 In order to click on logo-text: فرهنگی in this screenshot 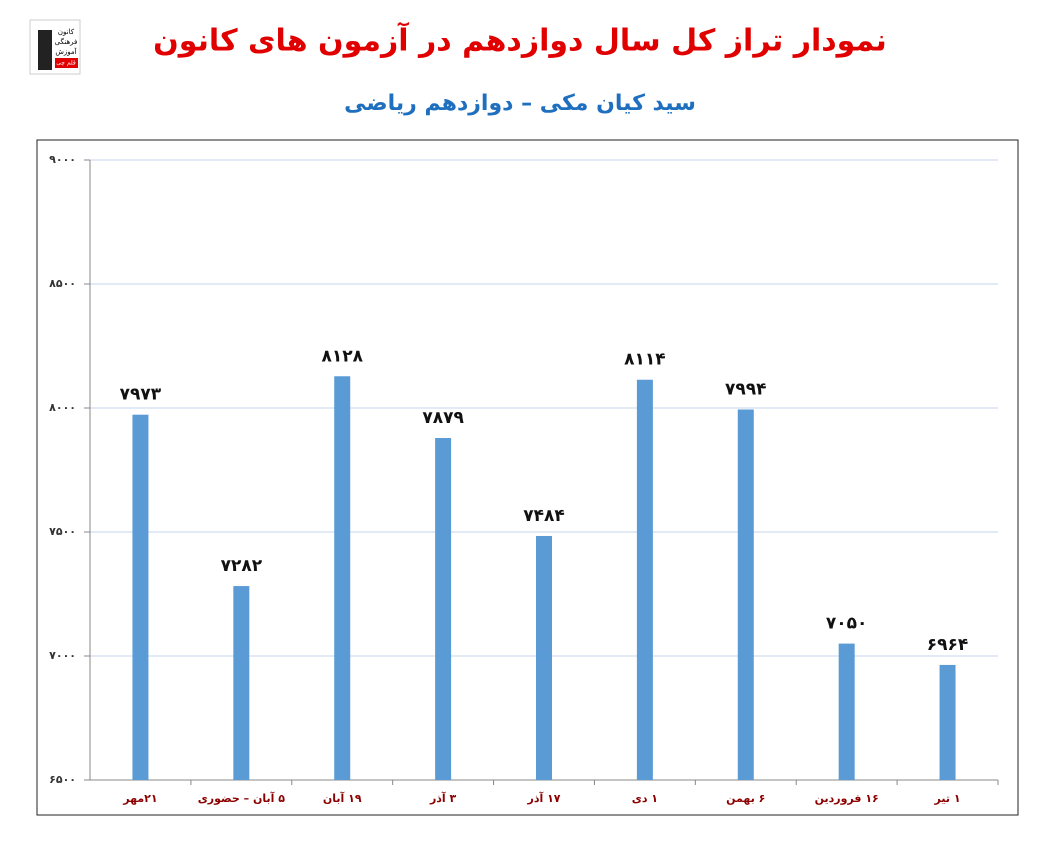, I will do `click(66, 41)`.